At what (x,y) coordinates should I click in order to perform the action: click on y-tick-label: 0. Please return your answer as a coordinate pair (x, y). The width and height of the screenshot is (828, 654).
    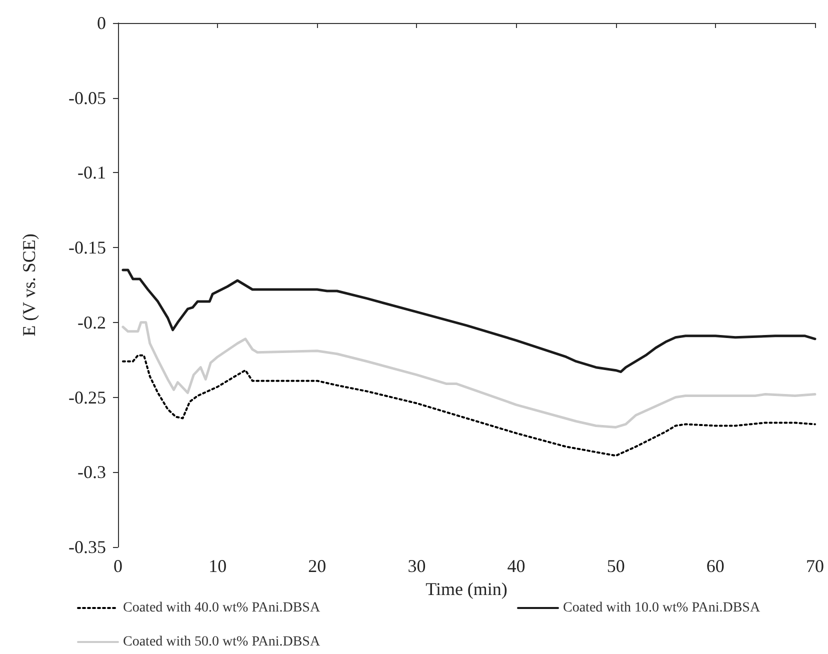
    Looking at the image, I should click on (101, 23).